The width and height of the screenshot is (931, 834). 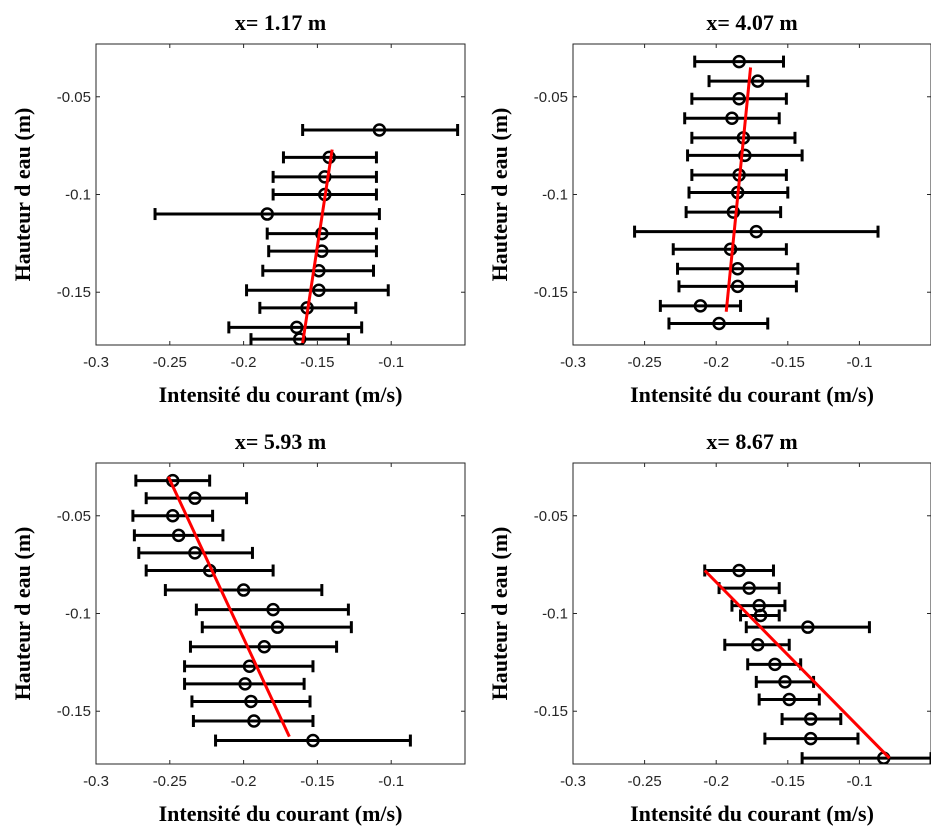 I want to click on panel-1-data, so click(x=306, y=234).